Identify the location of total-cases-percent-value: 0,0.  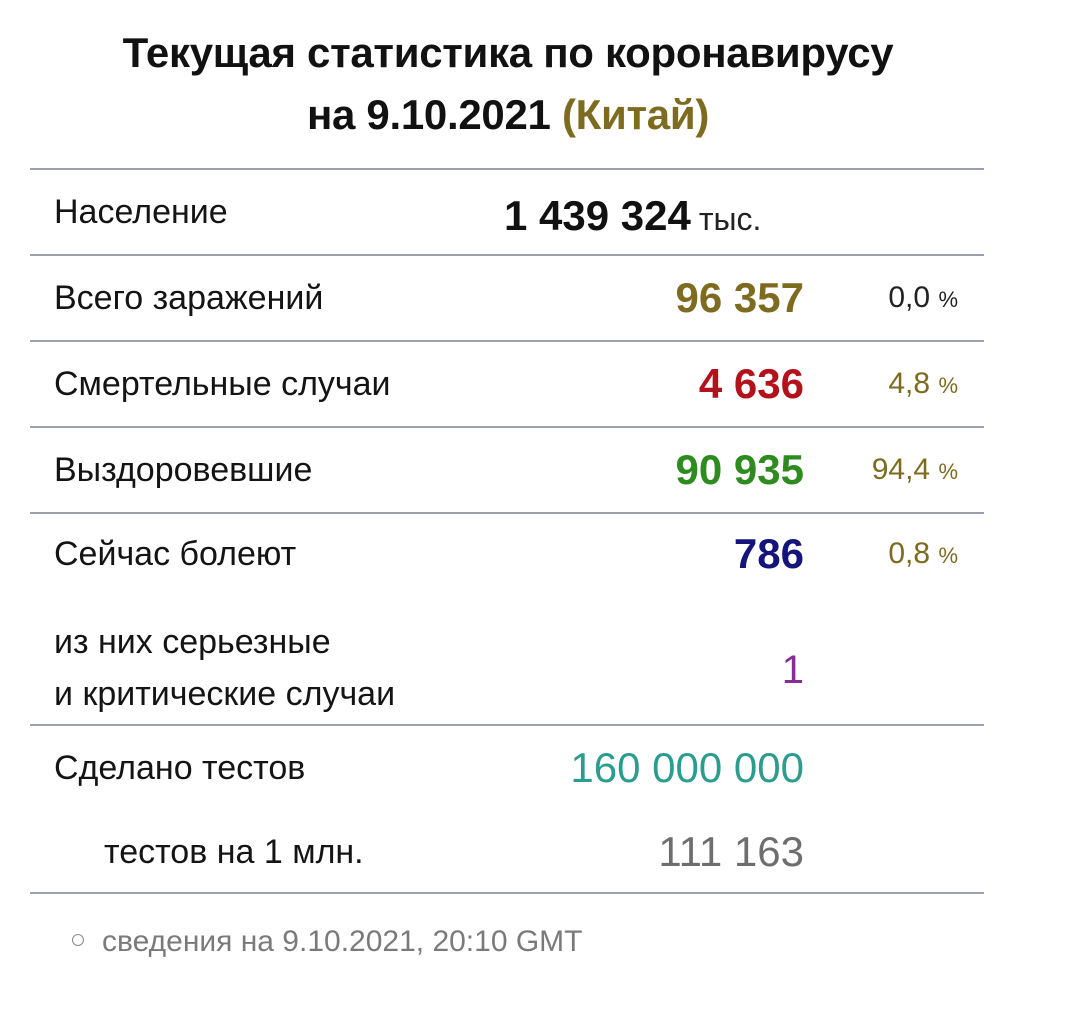
(909, 297).